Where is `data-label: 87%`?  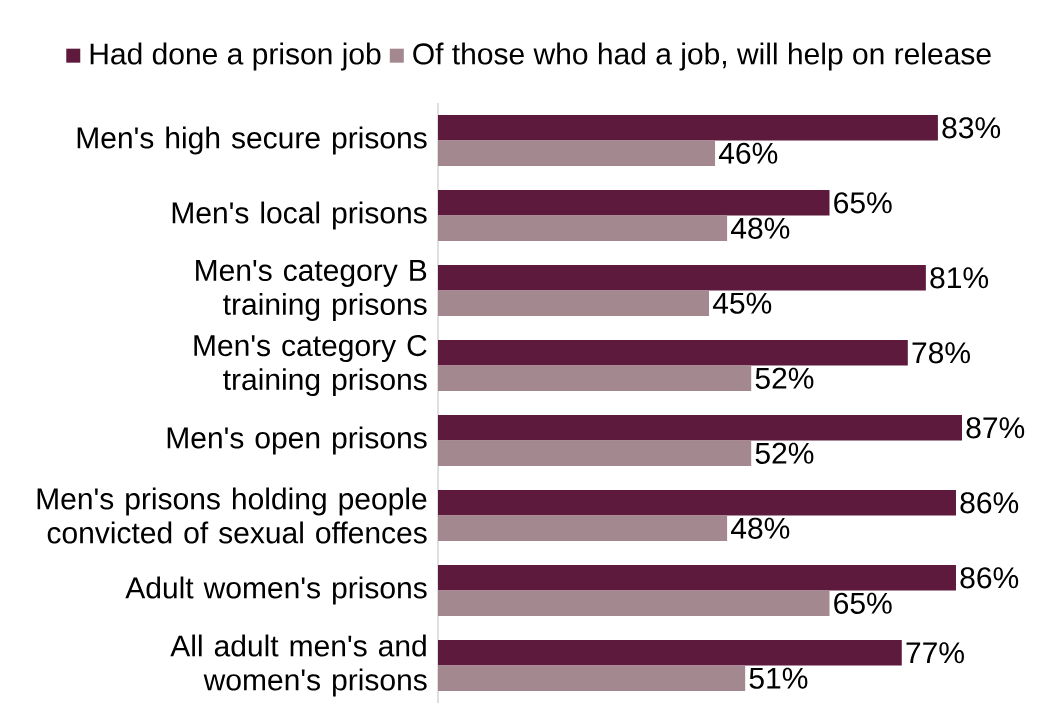 data-label: 87% is located at coordinates (995, 428).